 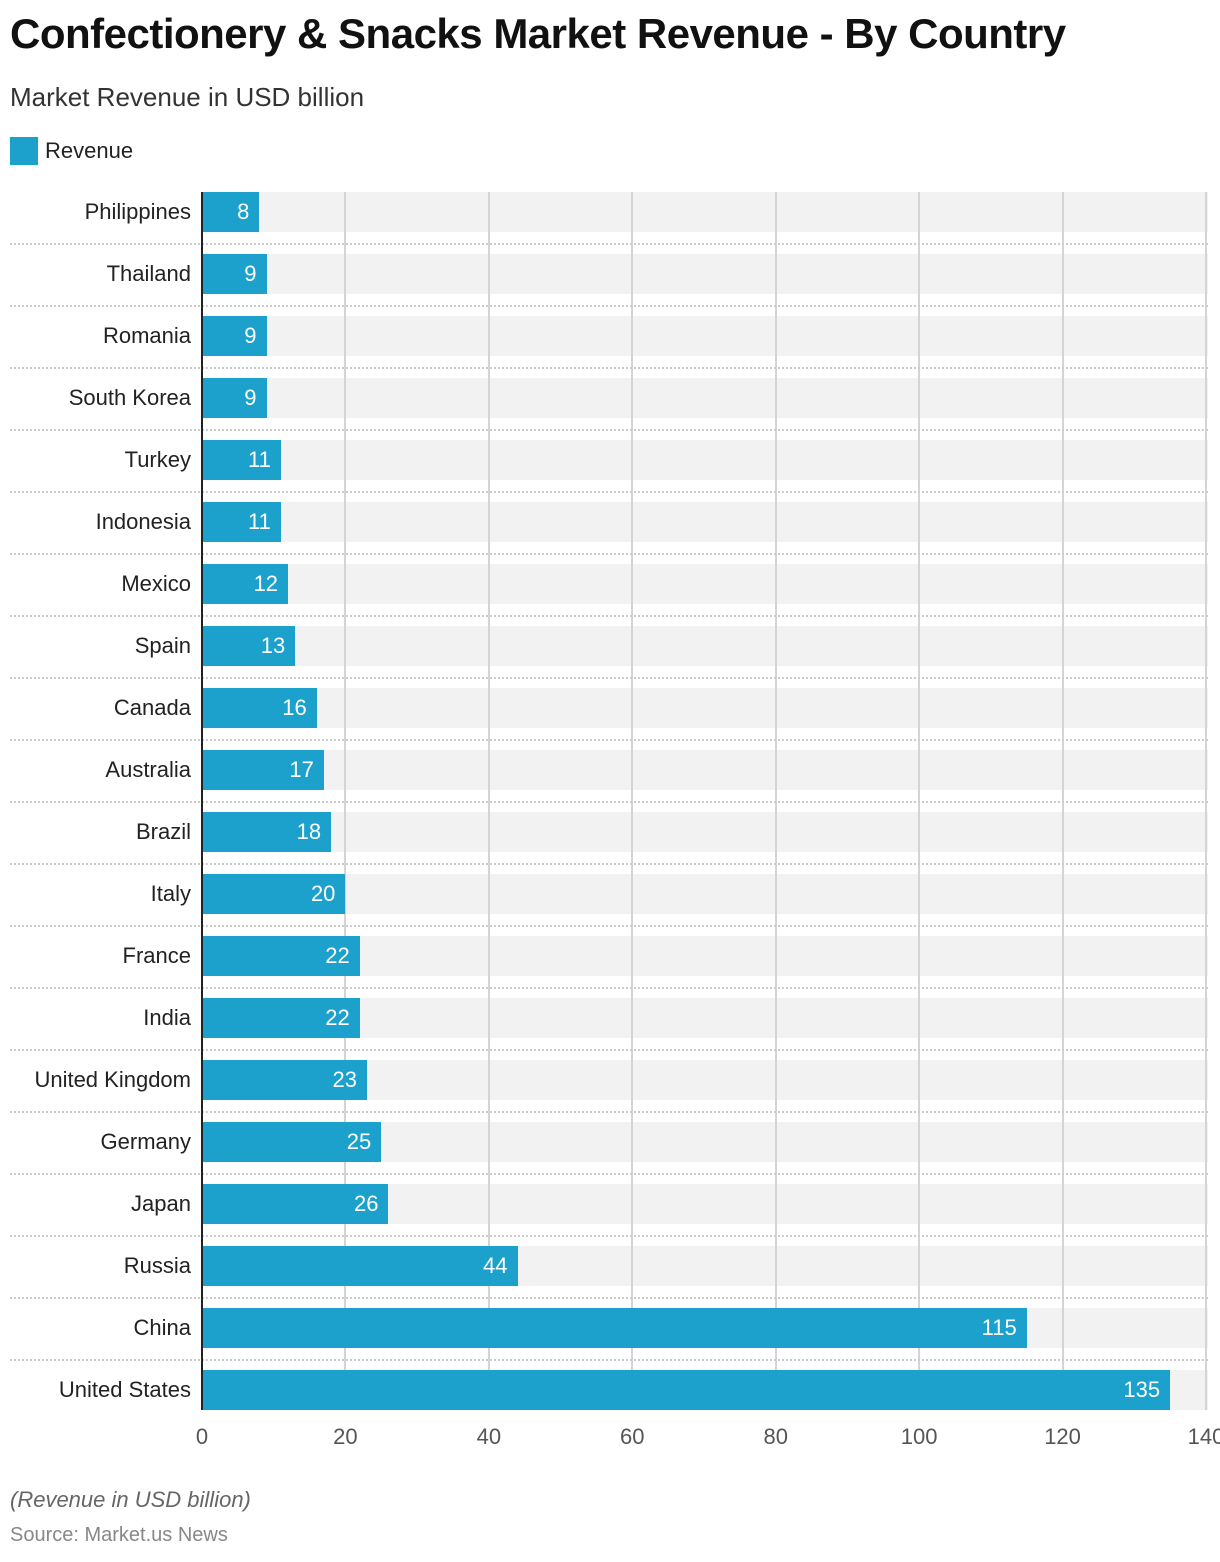 What do you see at coordinates (344, 1079) in the screenshot?
I see `bar-value-label: 23` at bounding box center [344, 1079].